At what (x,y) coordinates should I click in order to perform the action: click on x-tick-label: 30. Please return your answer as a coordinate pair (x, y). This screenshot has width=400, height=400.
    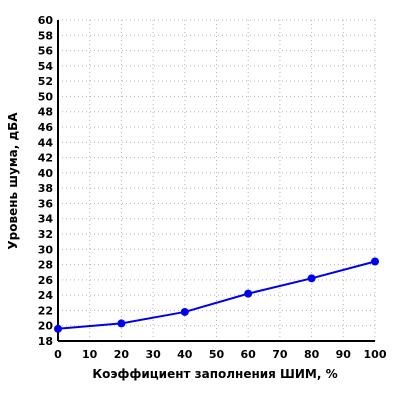
    Looking at the image, I should click on (153, 354).